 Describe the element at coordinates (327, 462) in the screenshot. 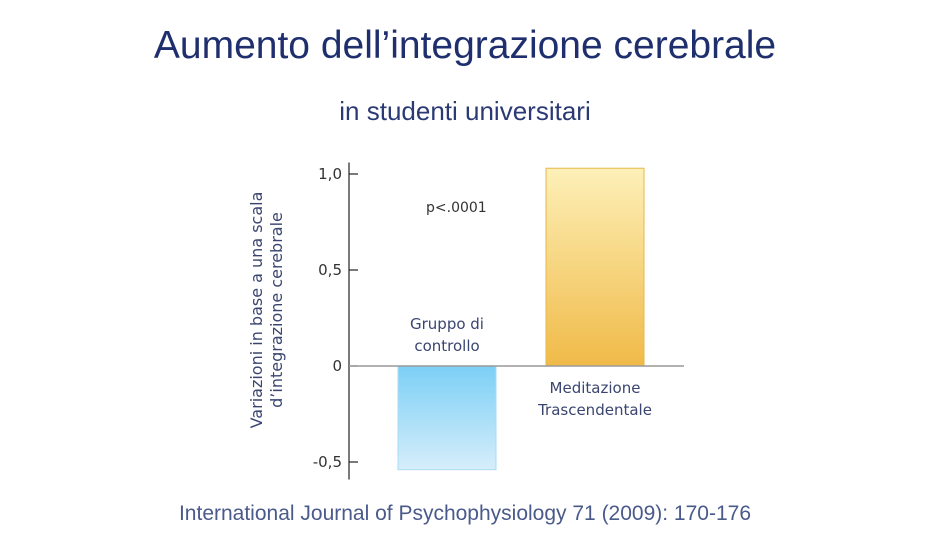

I see `y-tick-label: -0,5` at that location.